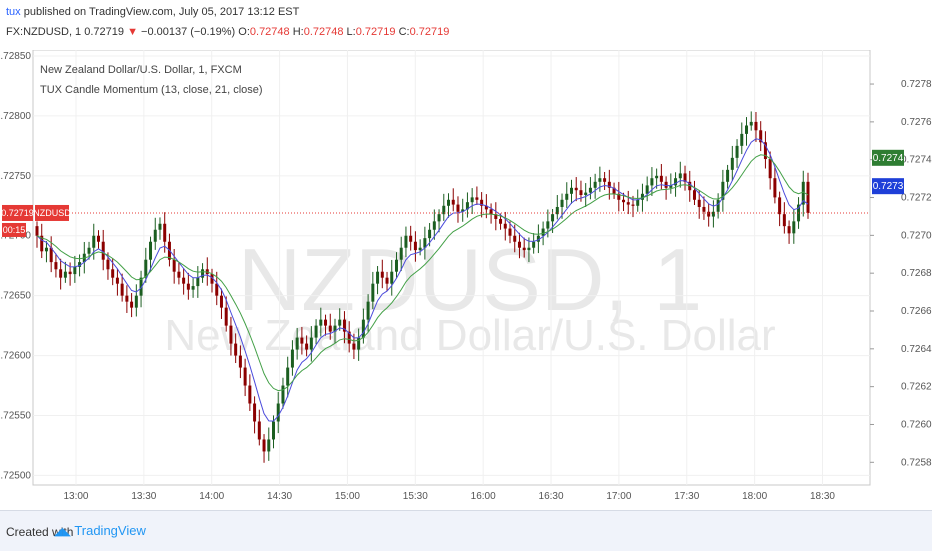  I want to click on change-text: −0.00137 (−0.19%), so click(188, 32).